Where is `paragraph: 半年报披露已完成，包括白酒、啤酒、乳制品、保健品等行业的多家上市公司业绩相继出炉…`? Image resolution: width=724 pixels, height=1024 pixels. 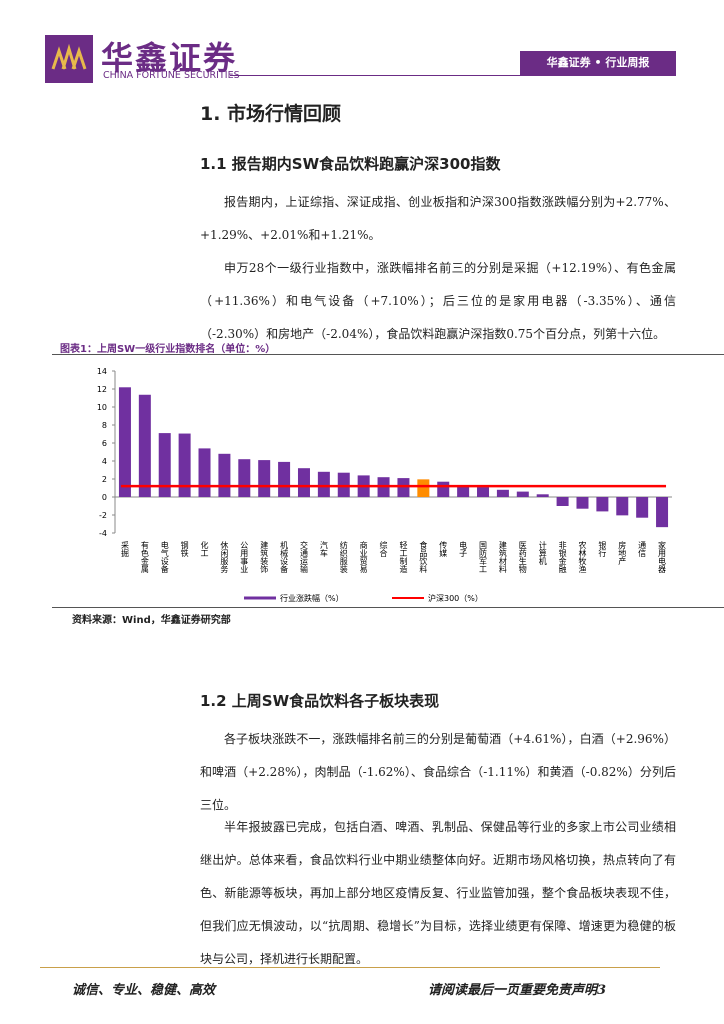 paragraph: 半年报披露已完成，包括白酒、啤酒、乳制品、保健品等行业的多家上市公司业绩相继出炉… is located at coordinates (438, 893).